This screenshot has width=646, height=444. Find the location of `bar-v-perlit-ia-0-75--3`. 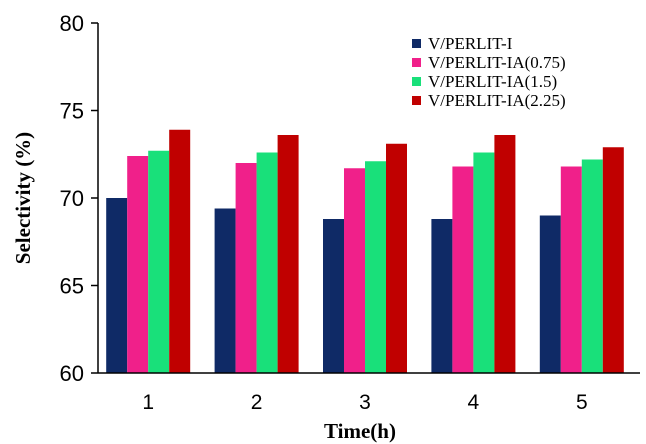

bar-v-perlit-ia-0-75--3 is located at coordinates (354, 270).